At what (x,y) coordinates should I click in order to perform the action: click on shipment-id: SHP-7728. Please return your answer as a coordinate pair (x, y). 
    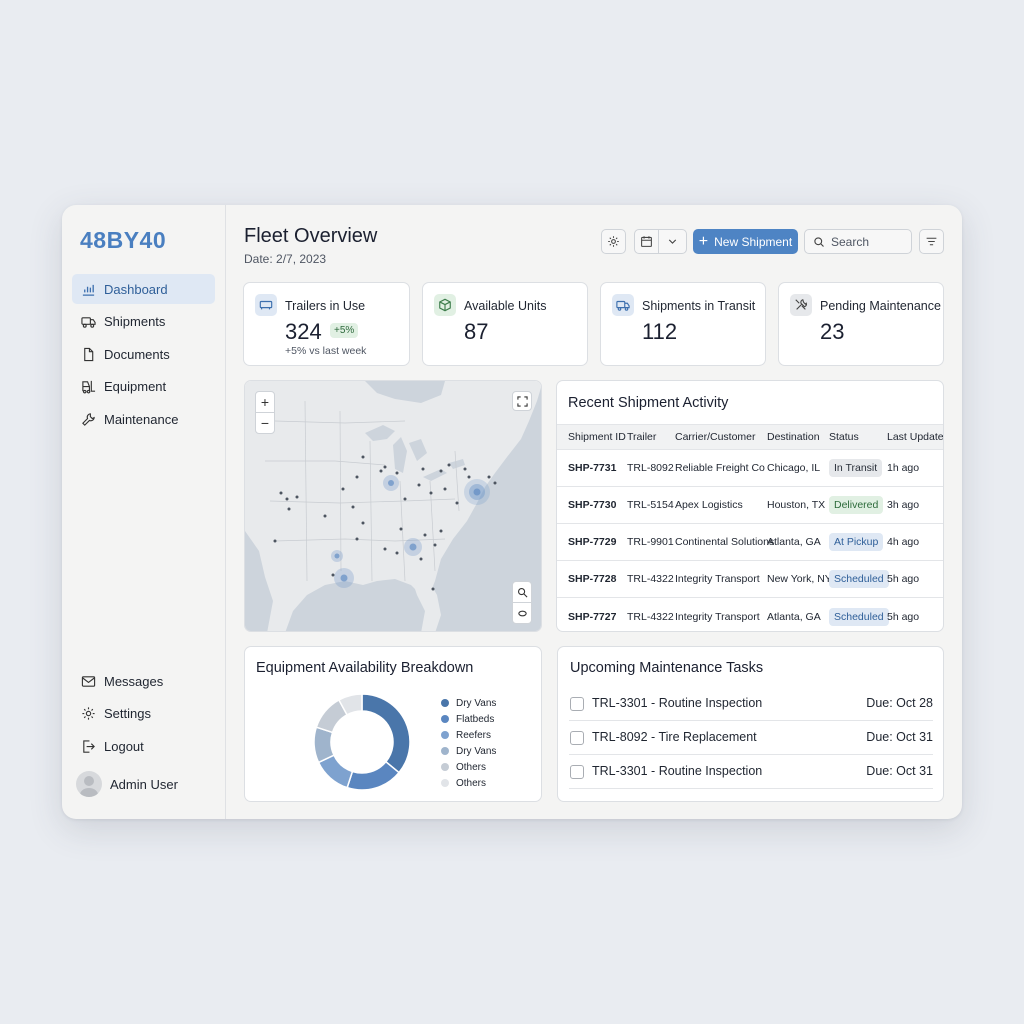
    Looking at the image, I should click on (592, 579).